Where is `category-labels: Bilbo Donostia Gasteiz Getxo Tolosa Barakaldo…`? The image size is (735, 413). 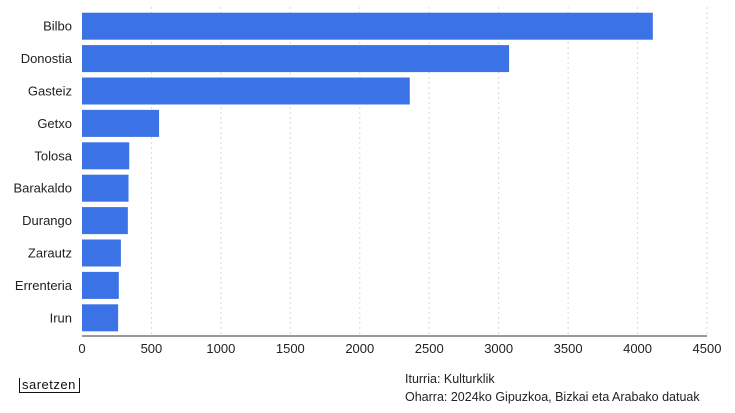
category-labels: Bilbo Donostia Gasteiz Getxo Tolosa Barakaldo… is located at coordinates (42, 172).